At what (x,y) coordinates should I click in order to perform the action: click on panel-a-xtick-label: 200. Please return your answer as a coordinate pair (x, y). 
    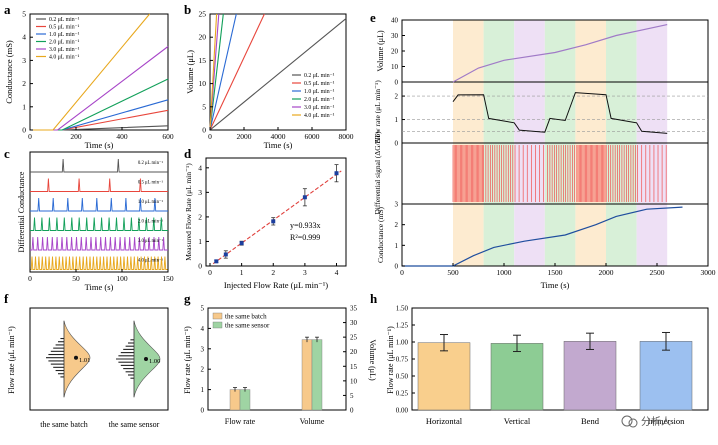
    Looking at the image, I should click on (76, 136).